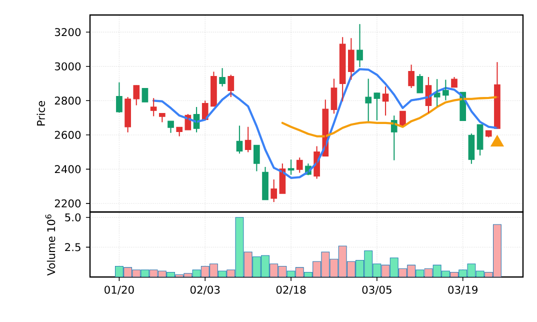  I want to click on x-tick-label: 02/18, so click(291, 290).